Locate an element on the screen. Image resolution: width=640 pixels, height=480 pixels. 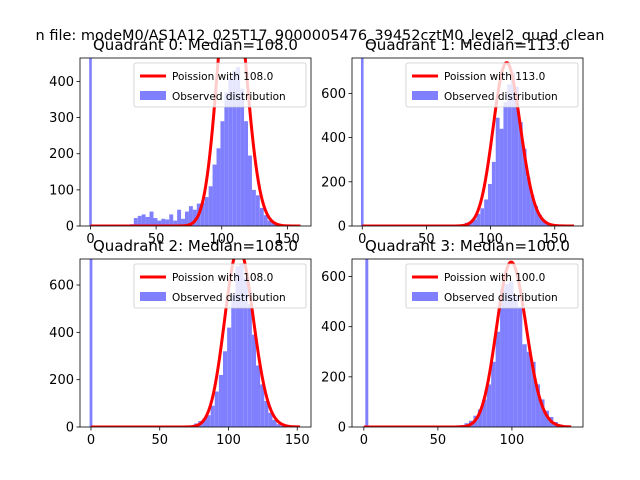
legend-poisson-label: Poission with 100.0 is located at coordinates (494, 278).